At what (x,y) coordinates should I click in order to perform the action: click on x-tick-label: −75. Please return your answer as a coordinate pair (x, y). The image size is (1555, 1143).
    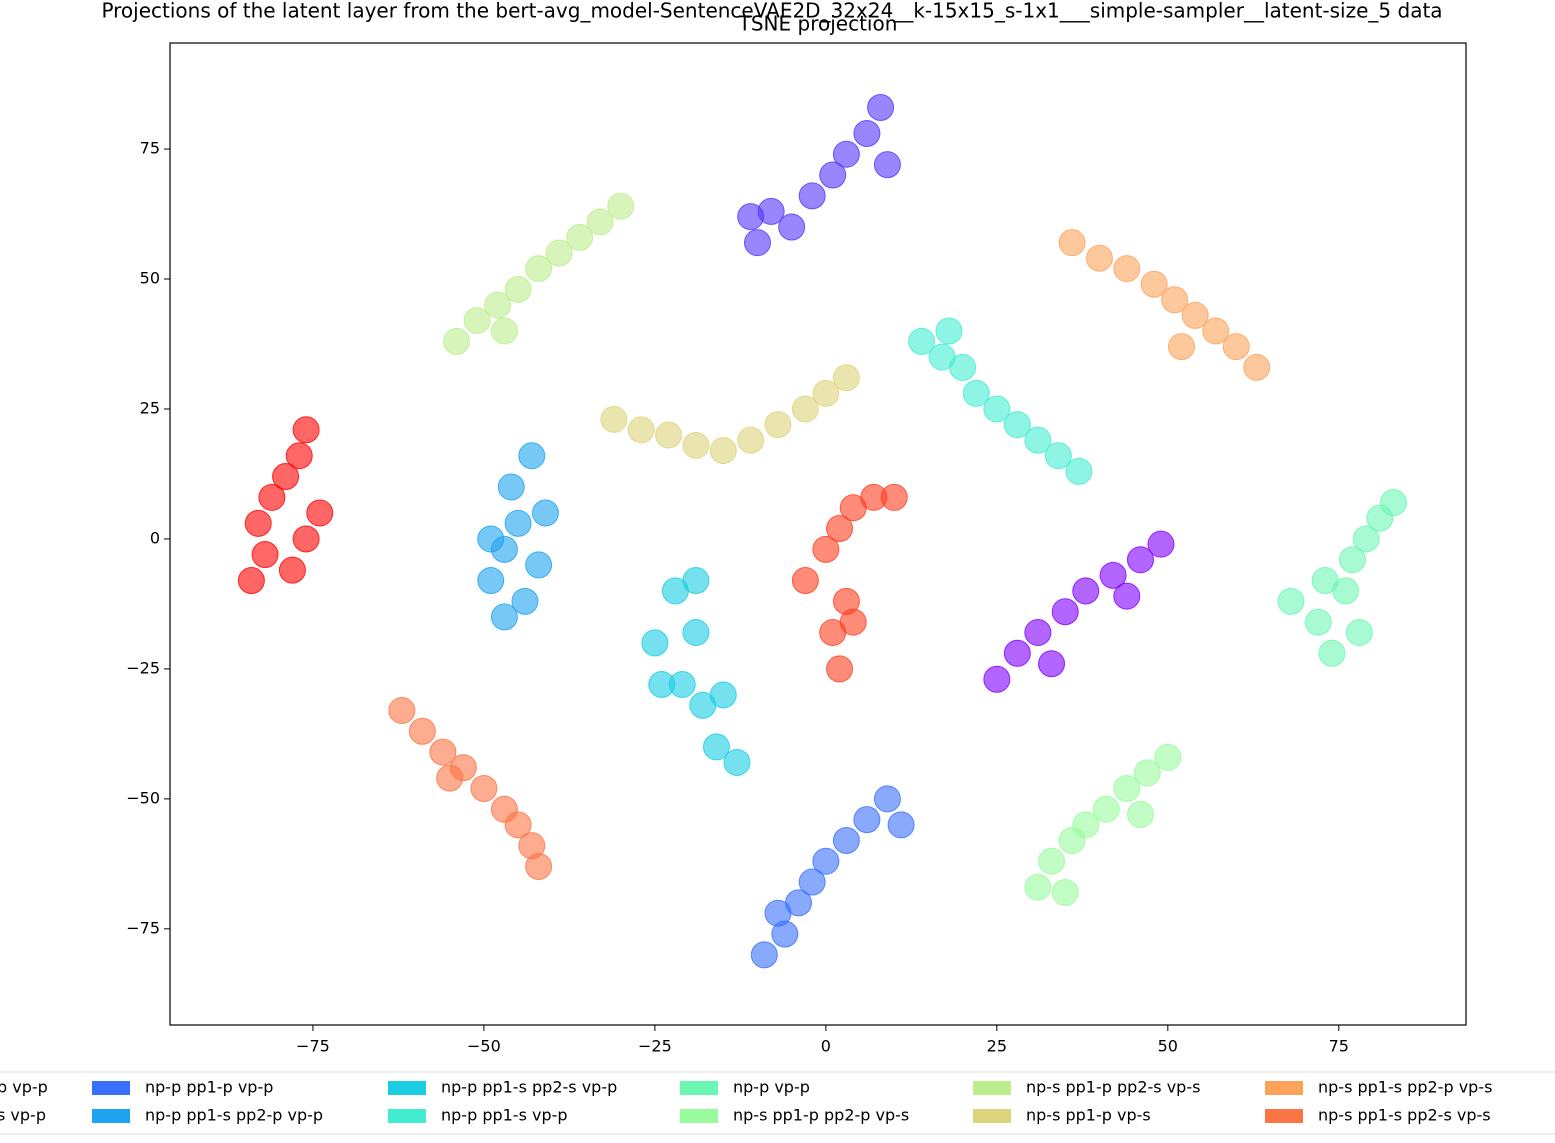
    Looking at the image, I should click on (313, 1046).